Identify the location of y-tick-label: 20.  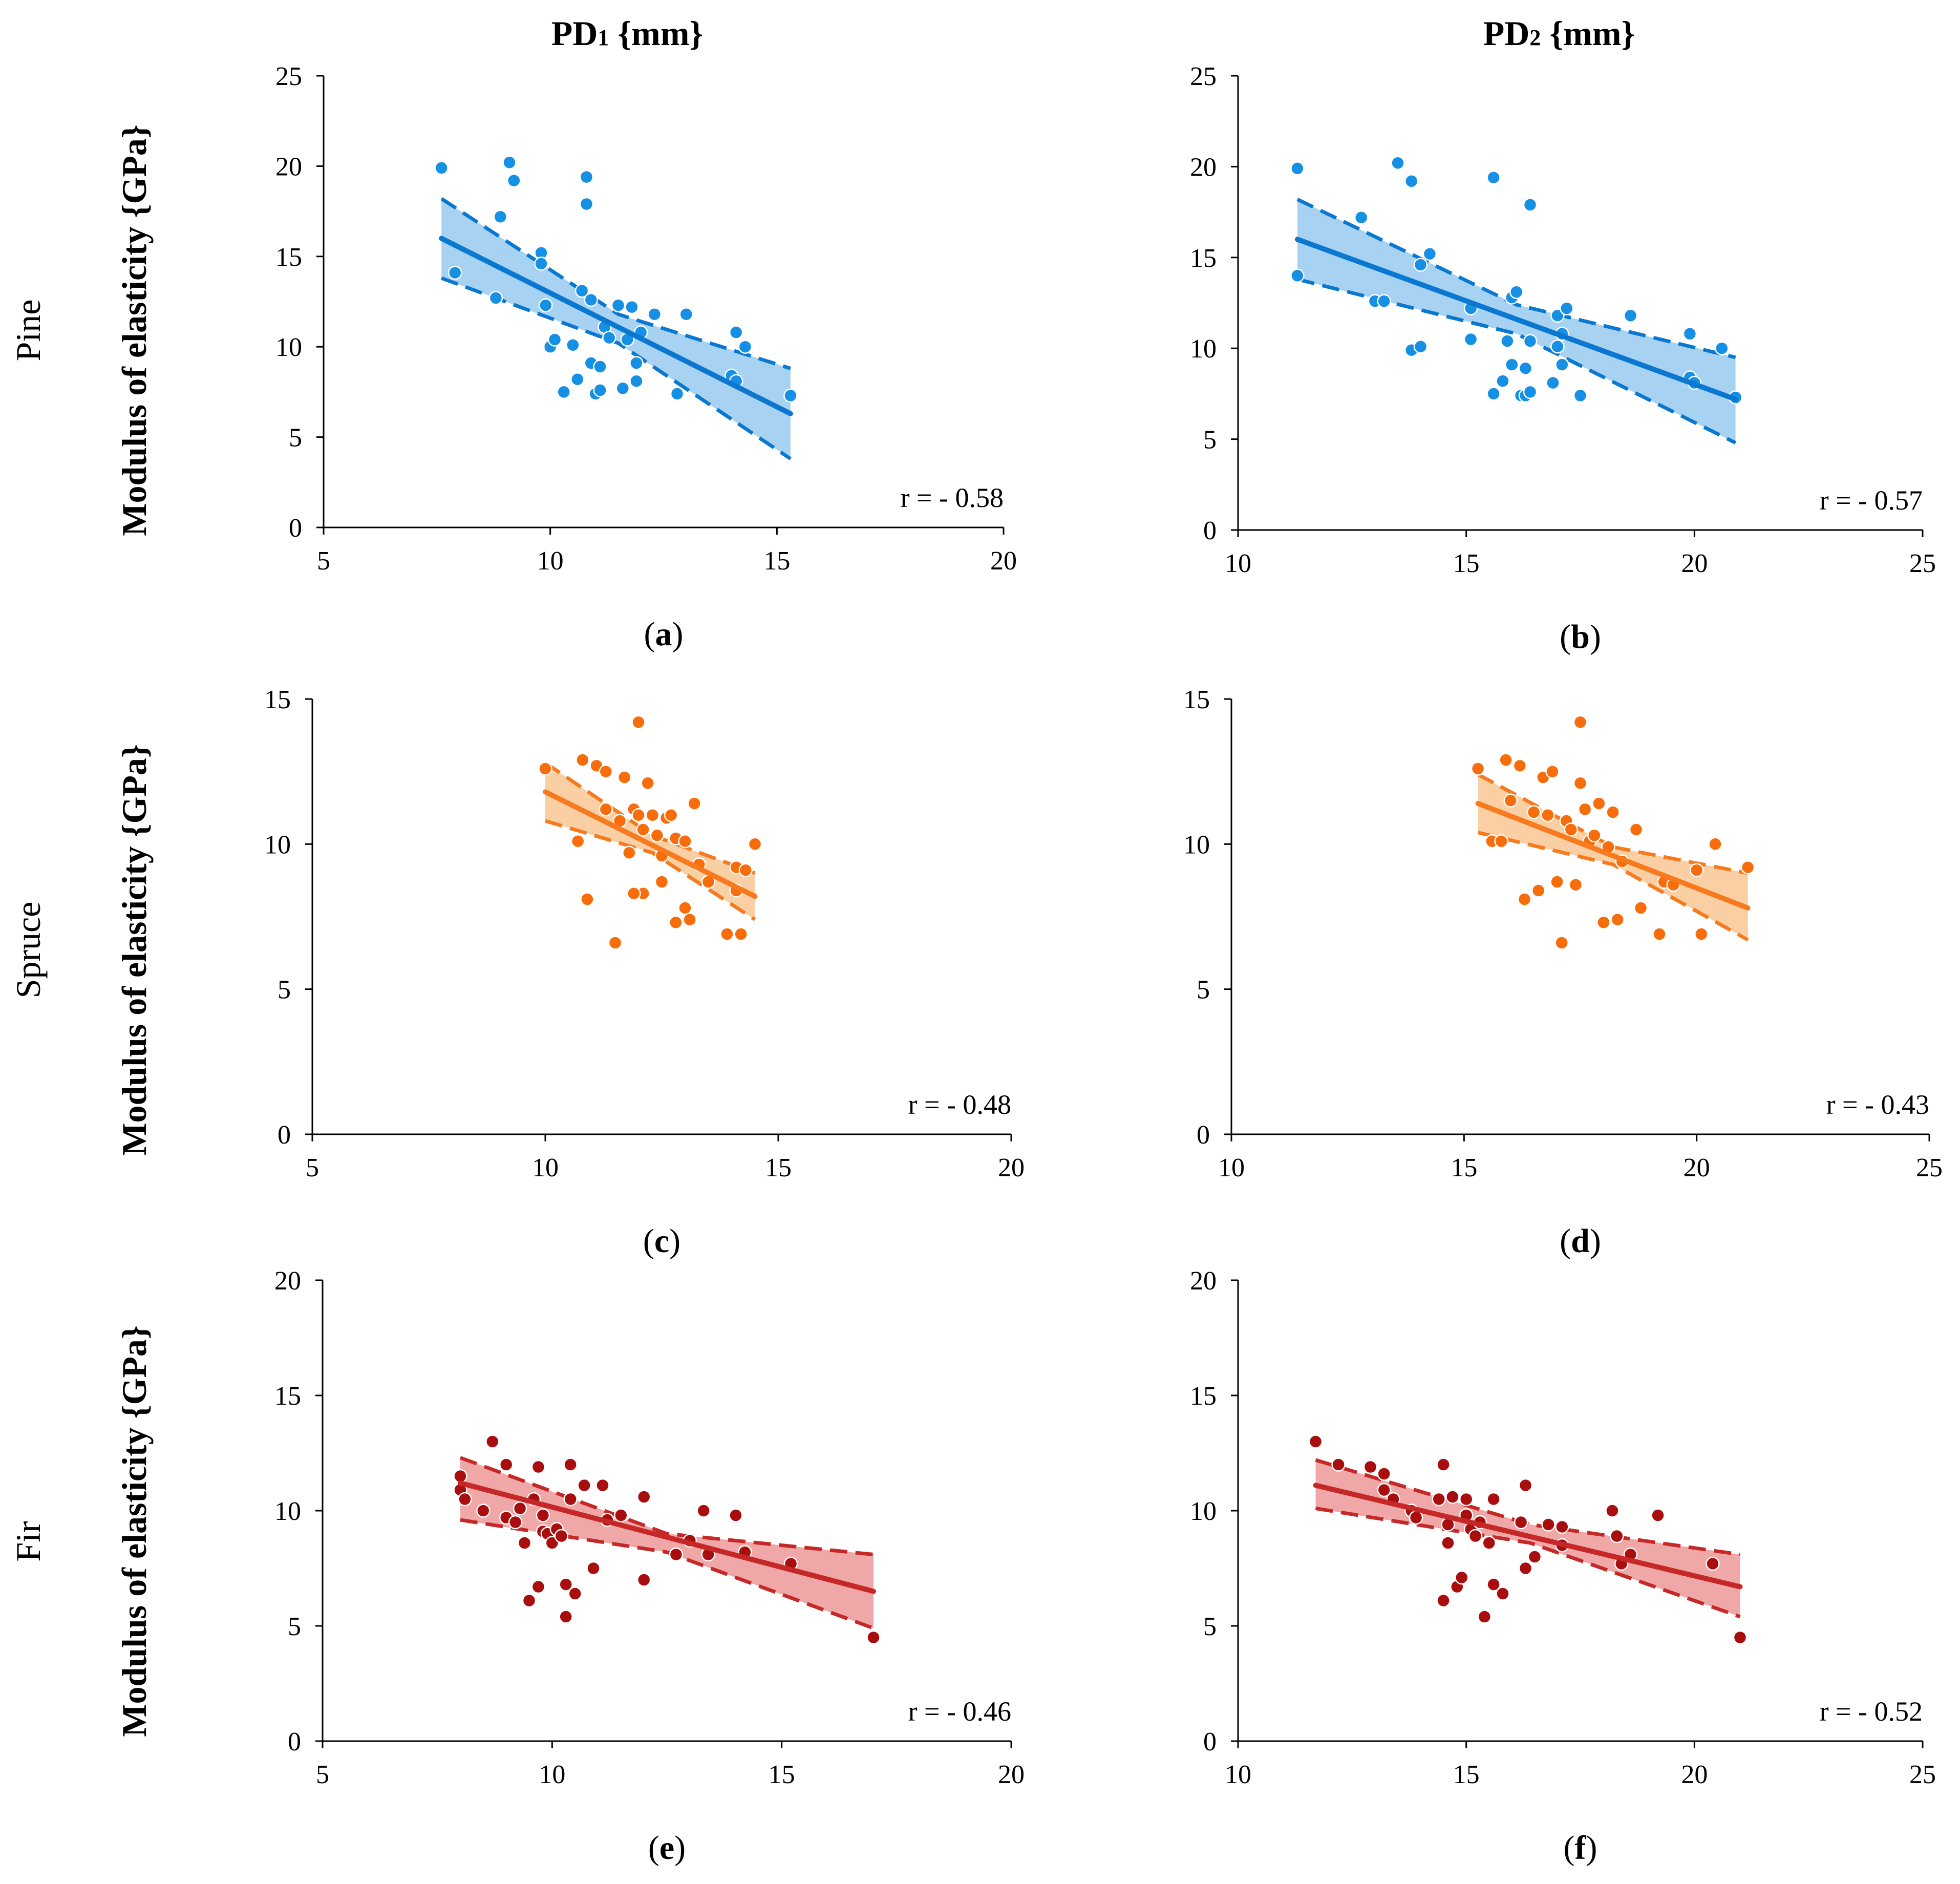
(288, 167).